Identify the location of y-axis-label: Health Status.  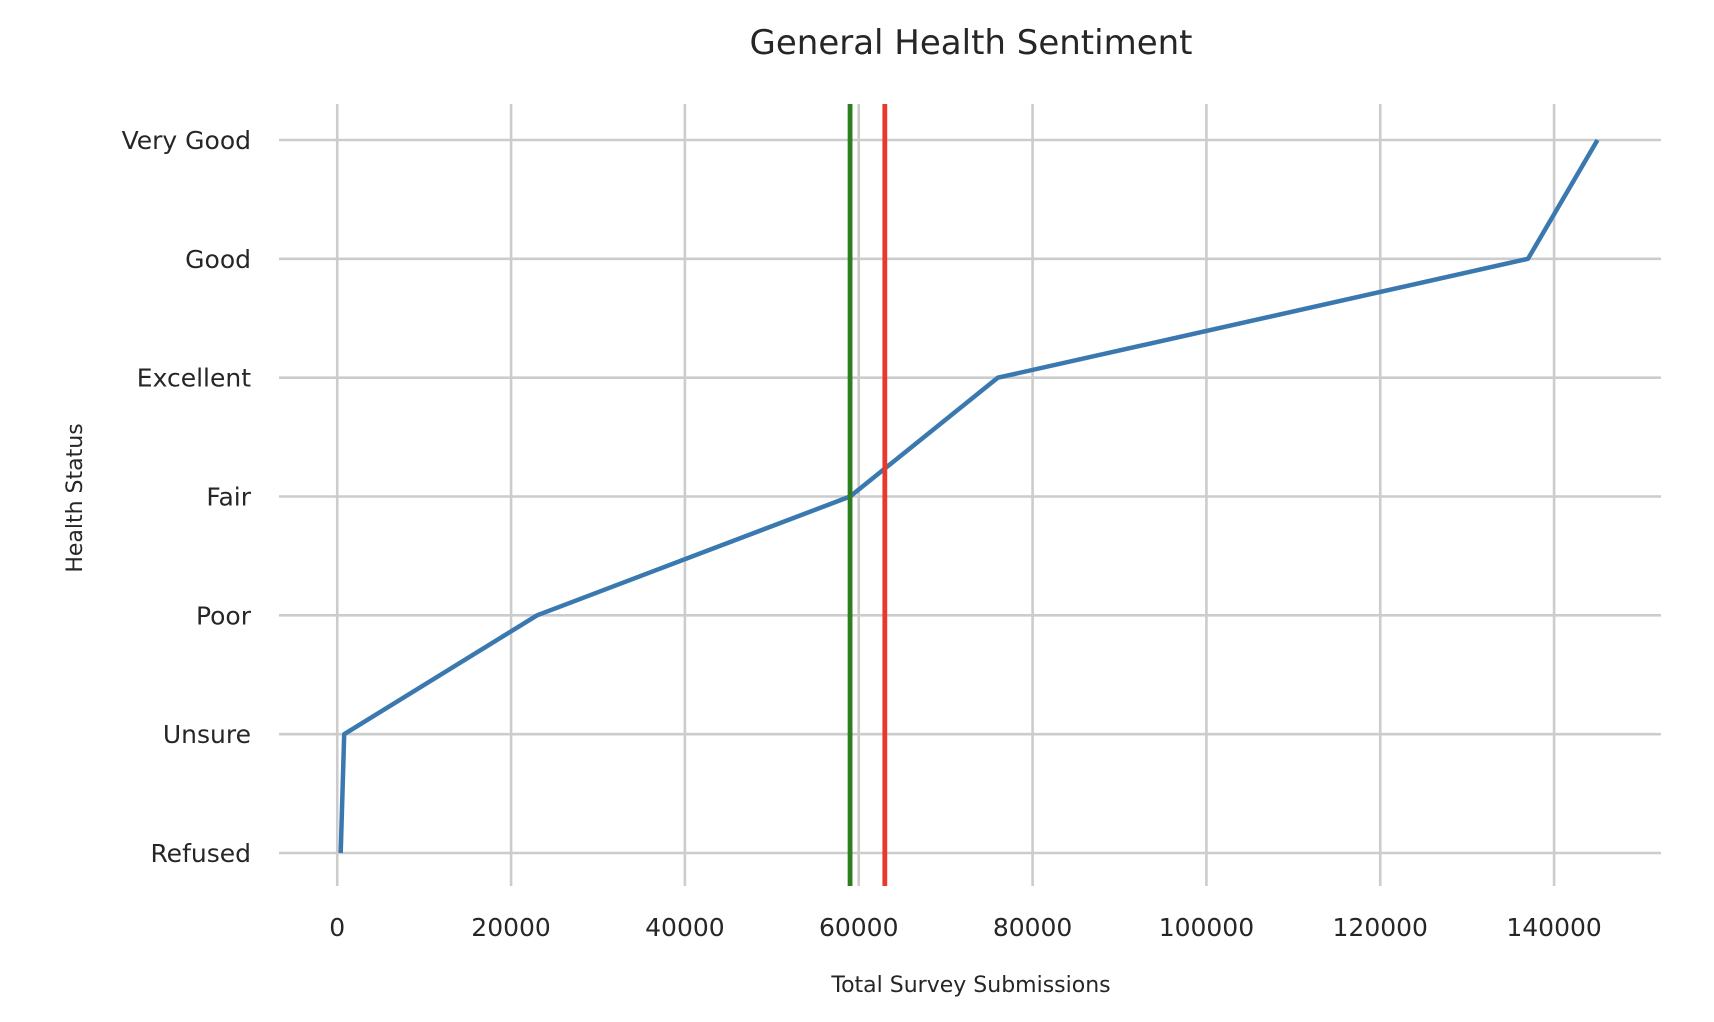
(75, 497).